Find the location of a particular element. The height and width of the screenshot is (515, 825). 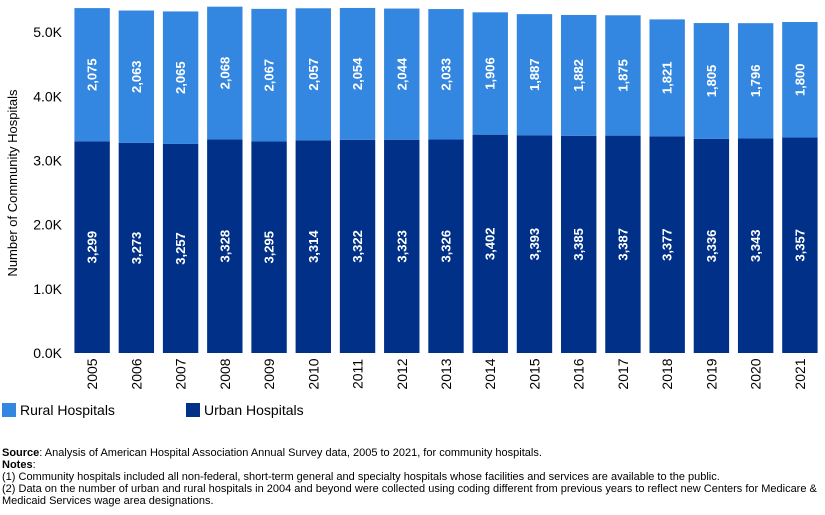

x-tick-label: 2012 is located at coordinates (402, 373).